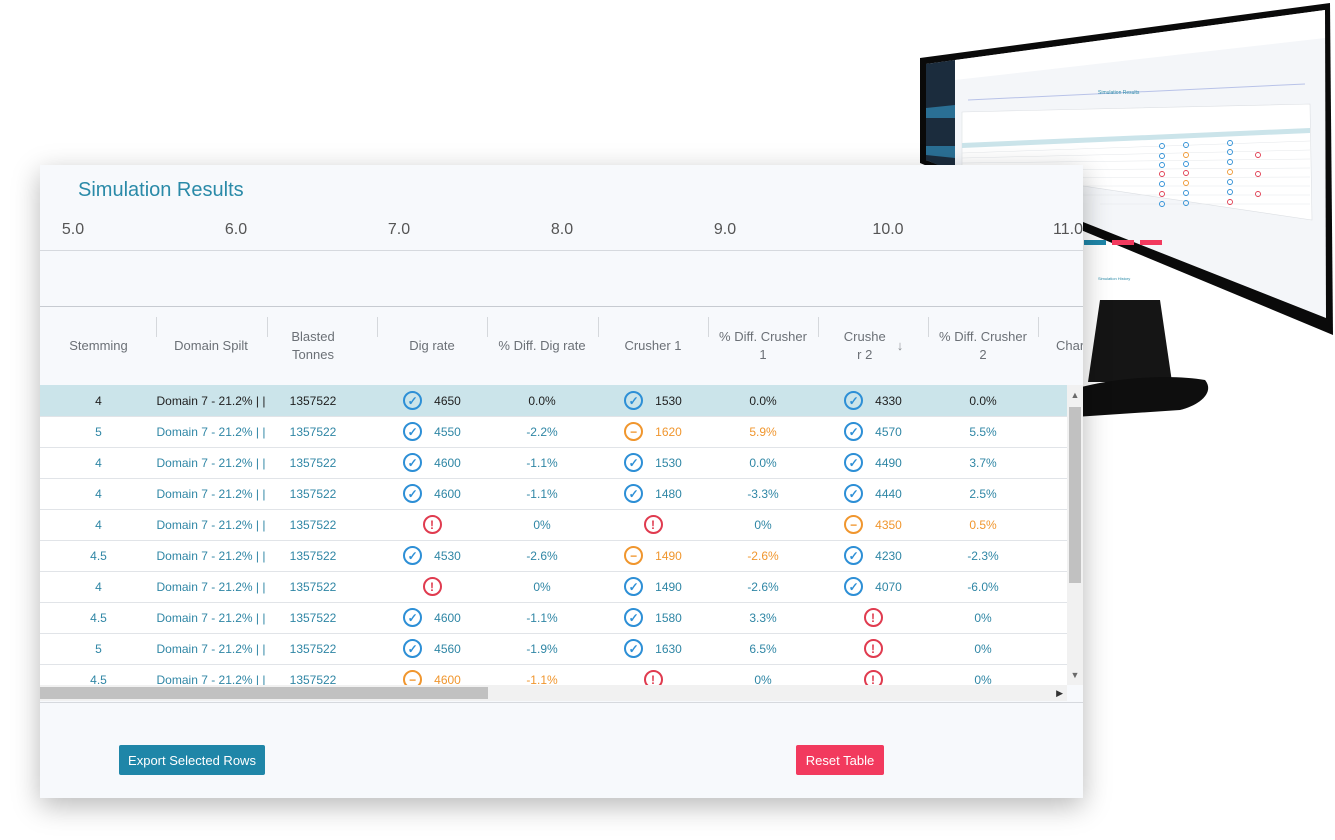 The height and width of the screenshot is (840, 1335). Describe the element at coordinates (983, 431) in the screenshot. I see `cell-c2_diff: 5.5%` at that location.